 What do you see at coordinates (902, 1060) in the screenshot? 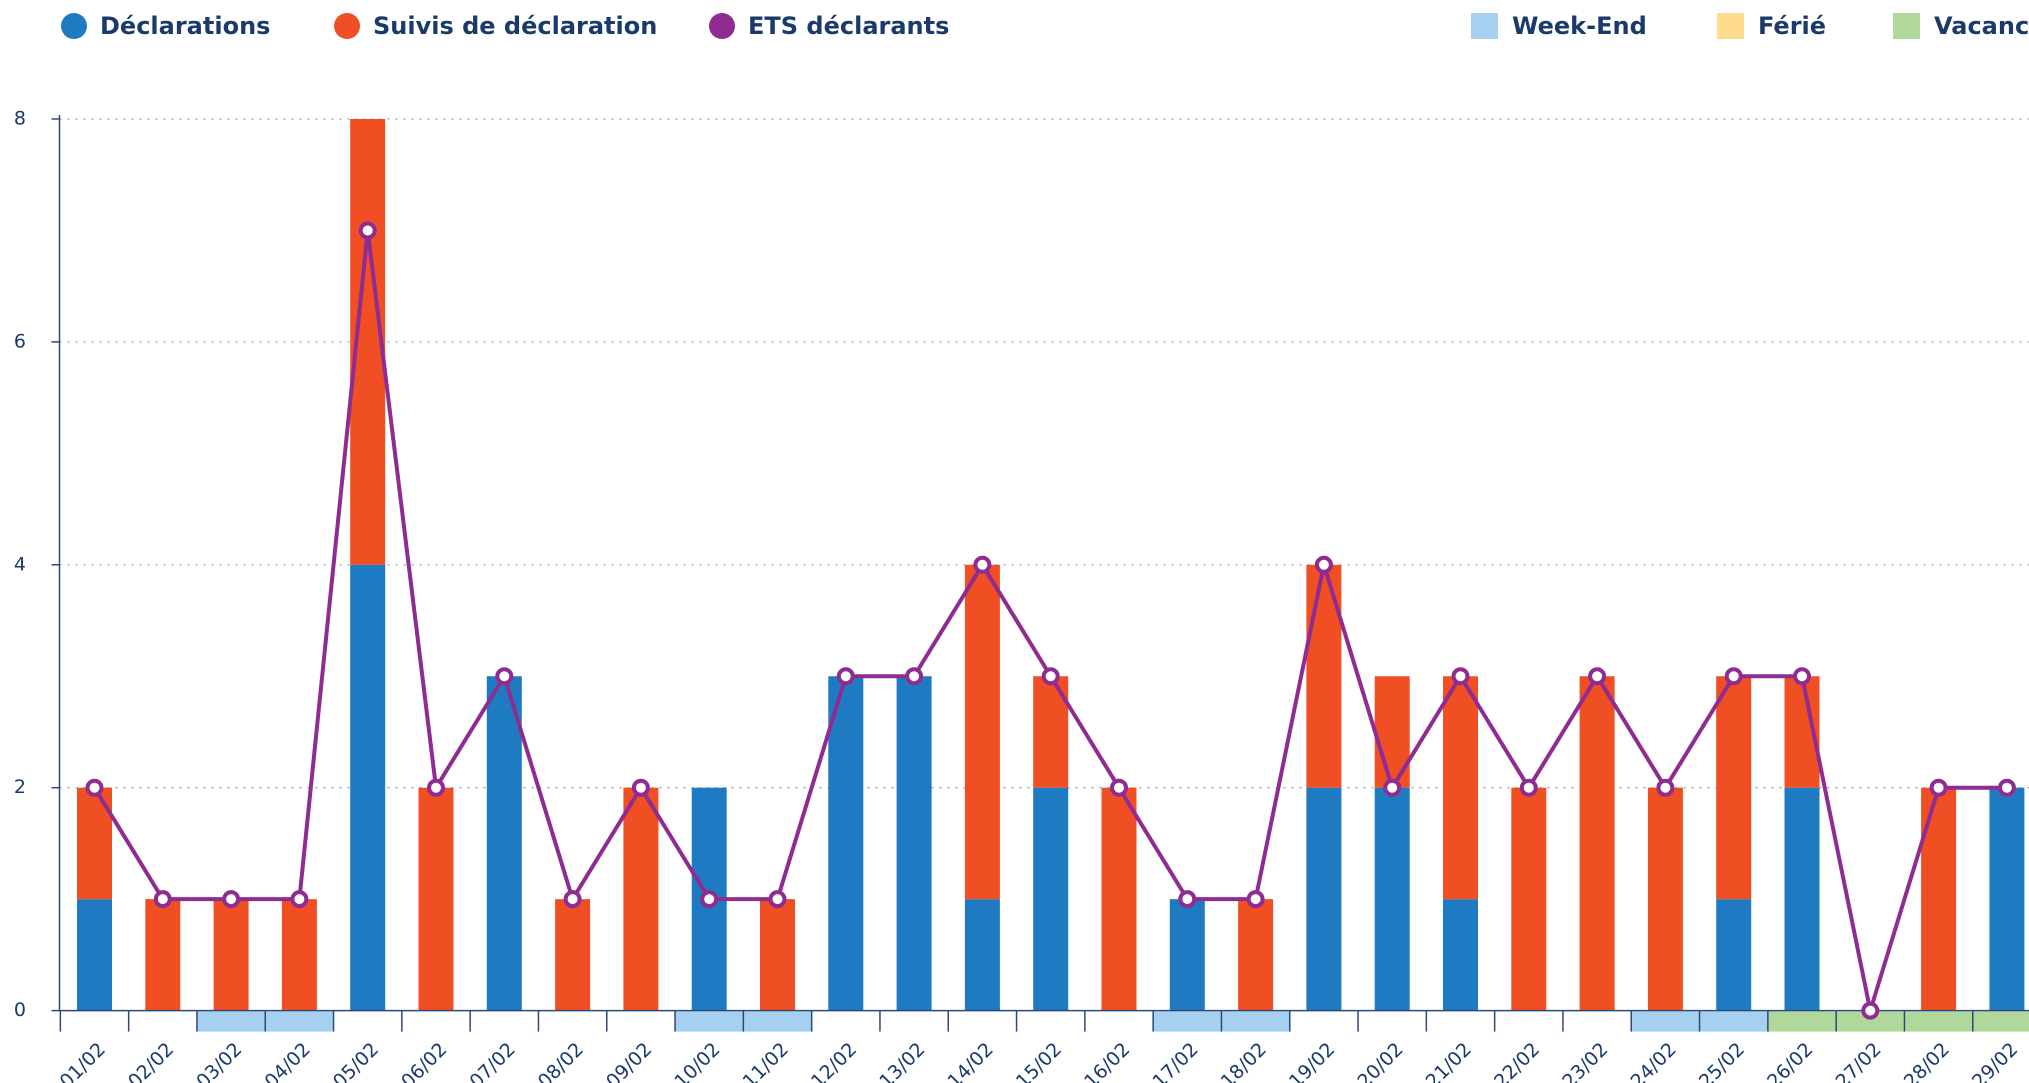
I see `x-tick-label: 13/02` at bounding box center [902, 1060].